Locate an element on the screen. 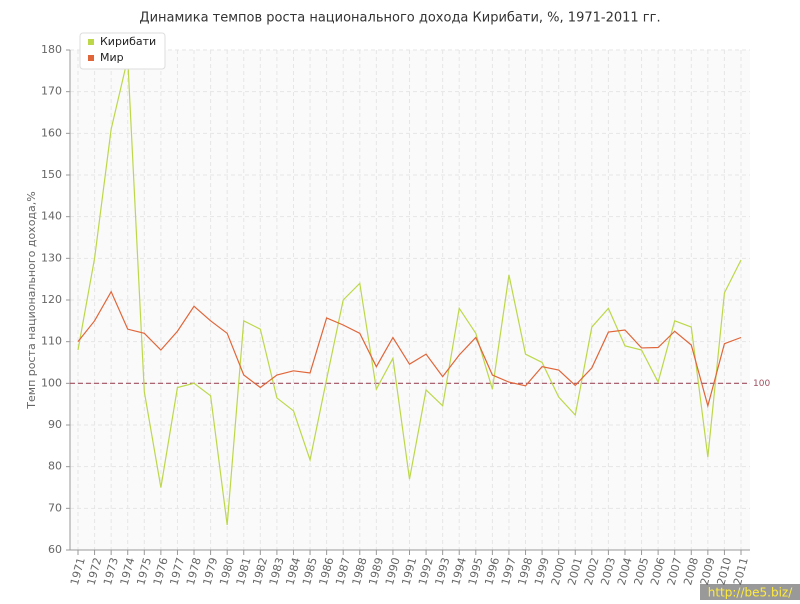  y-tick-label: 170 is located at coordinates (51, 91).